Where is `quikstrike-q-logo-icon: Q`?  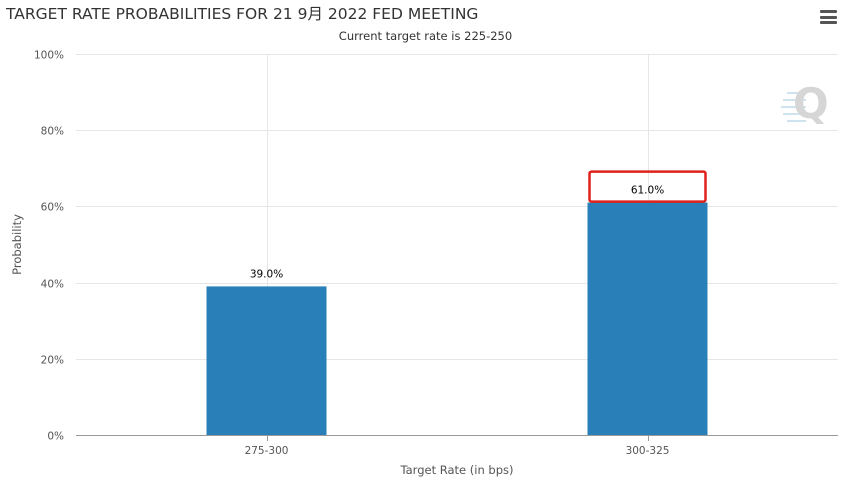
quikstrike-q-logo-icon: Q is located at coordinates (805, 103).